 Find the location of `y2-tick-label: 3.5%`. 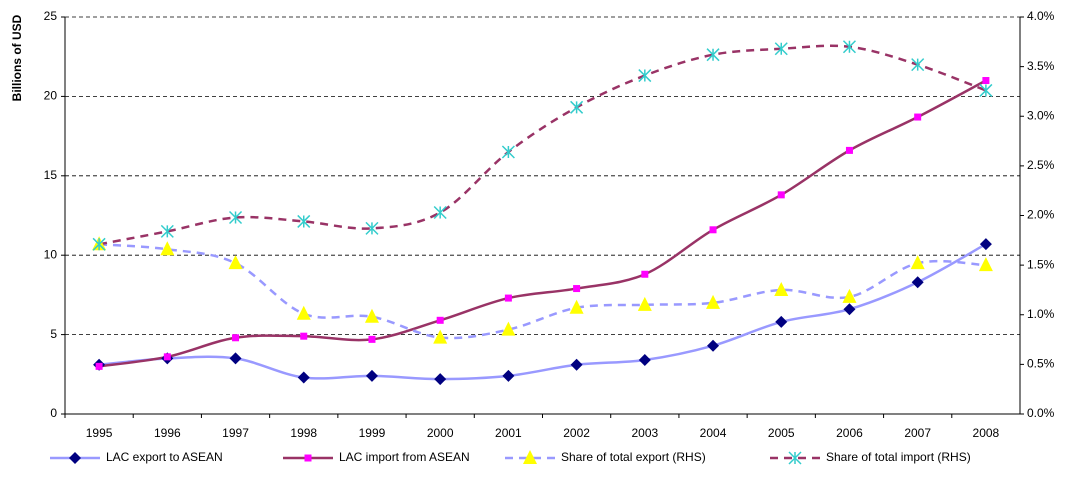

y2-tick-label: 3.5% is located at coordinates (1041, 66).